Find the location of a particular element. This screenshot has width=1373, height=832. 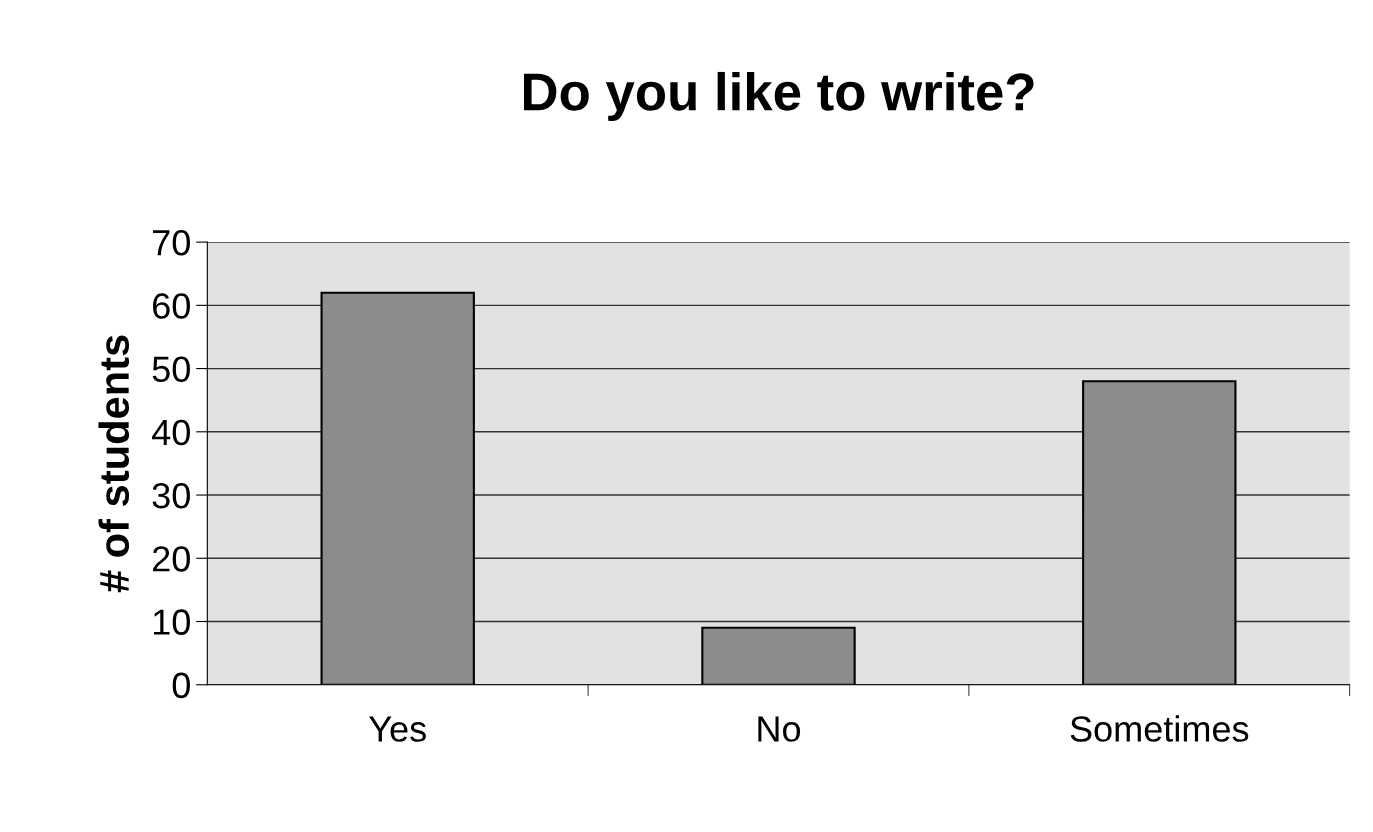

y-tick-label: 50 is located at coordinates (171, 369).